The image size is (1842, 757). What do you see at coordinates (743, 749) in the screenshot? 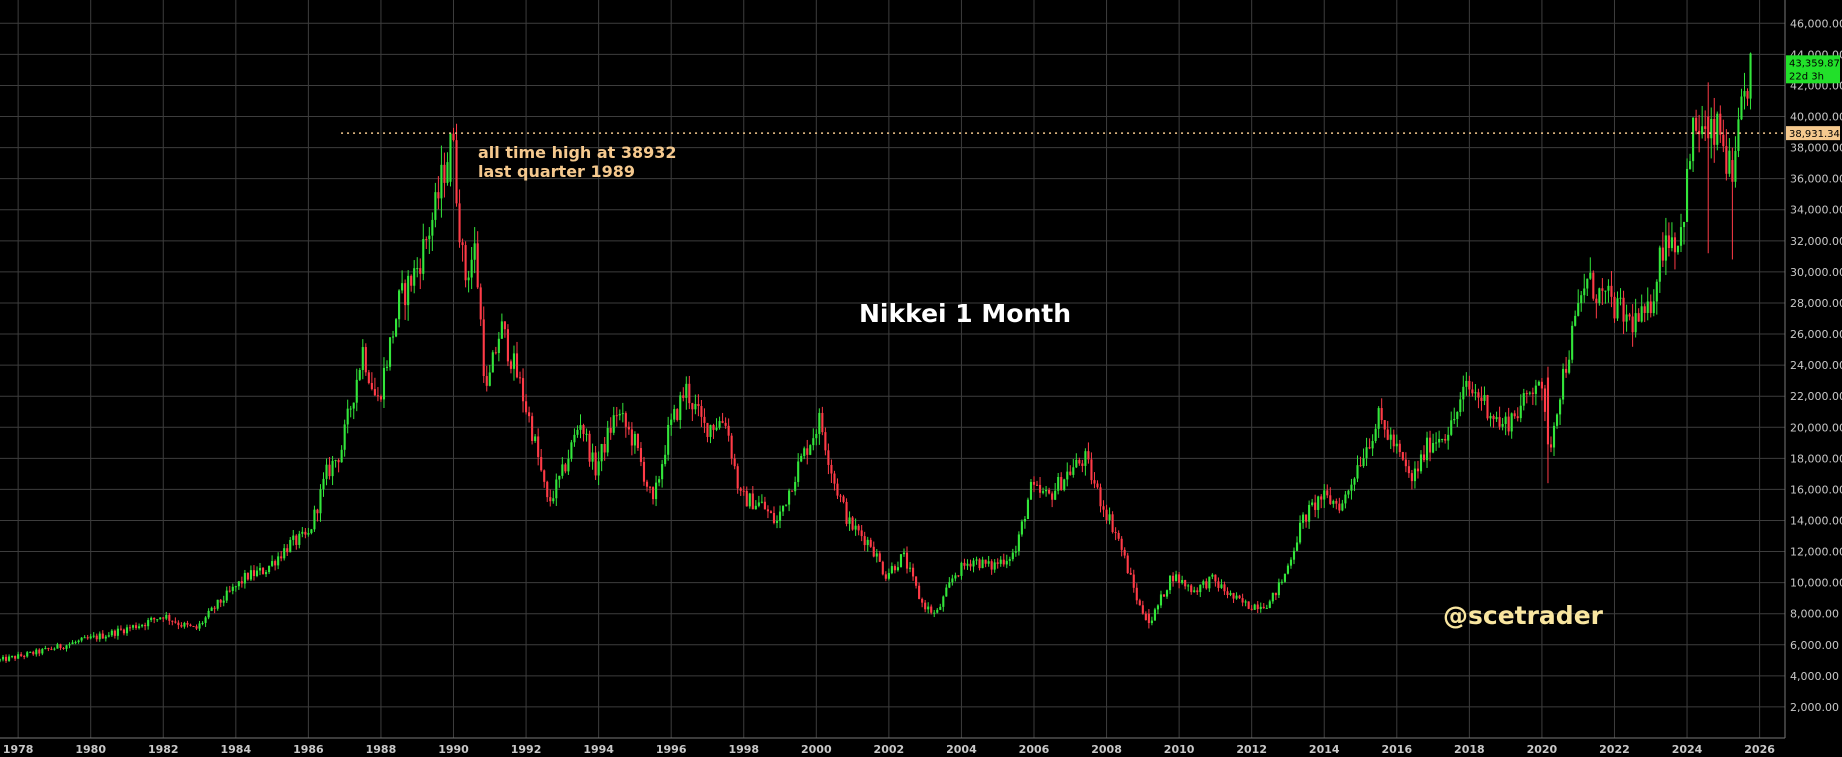
I see `x-tick-label: 1998` at bounding box center [743, 749].